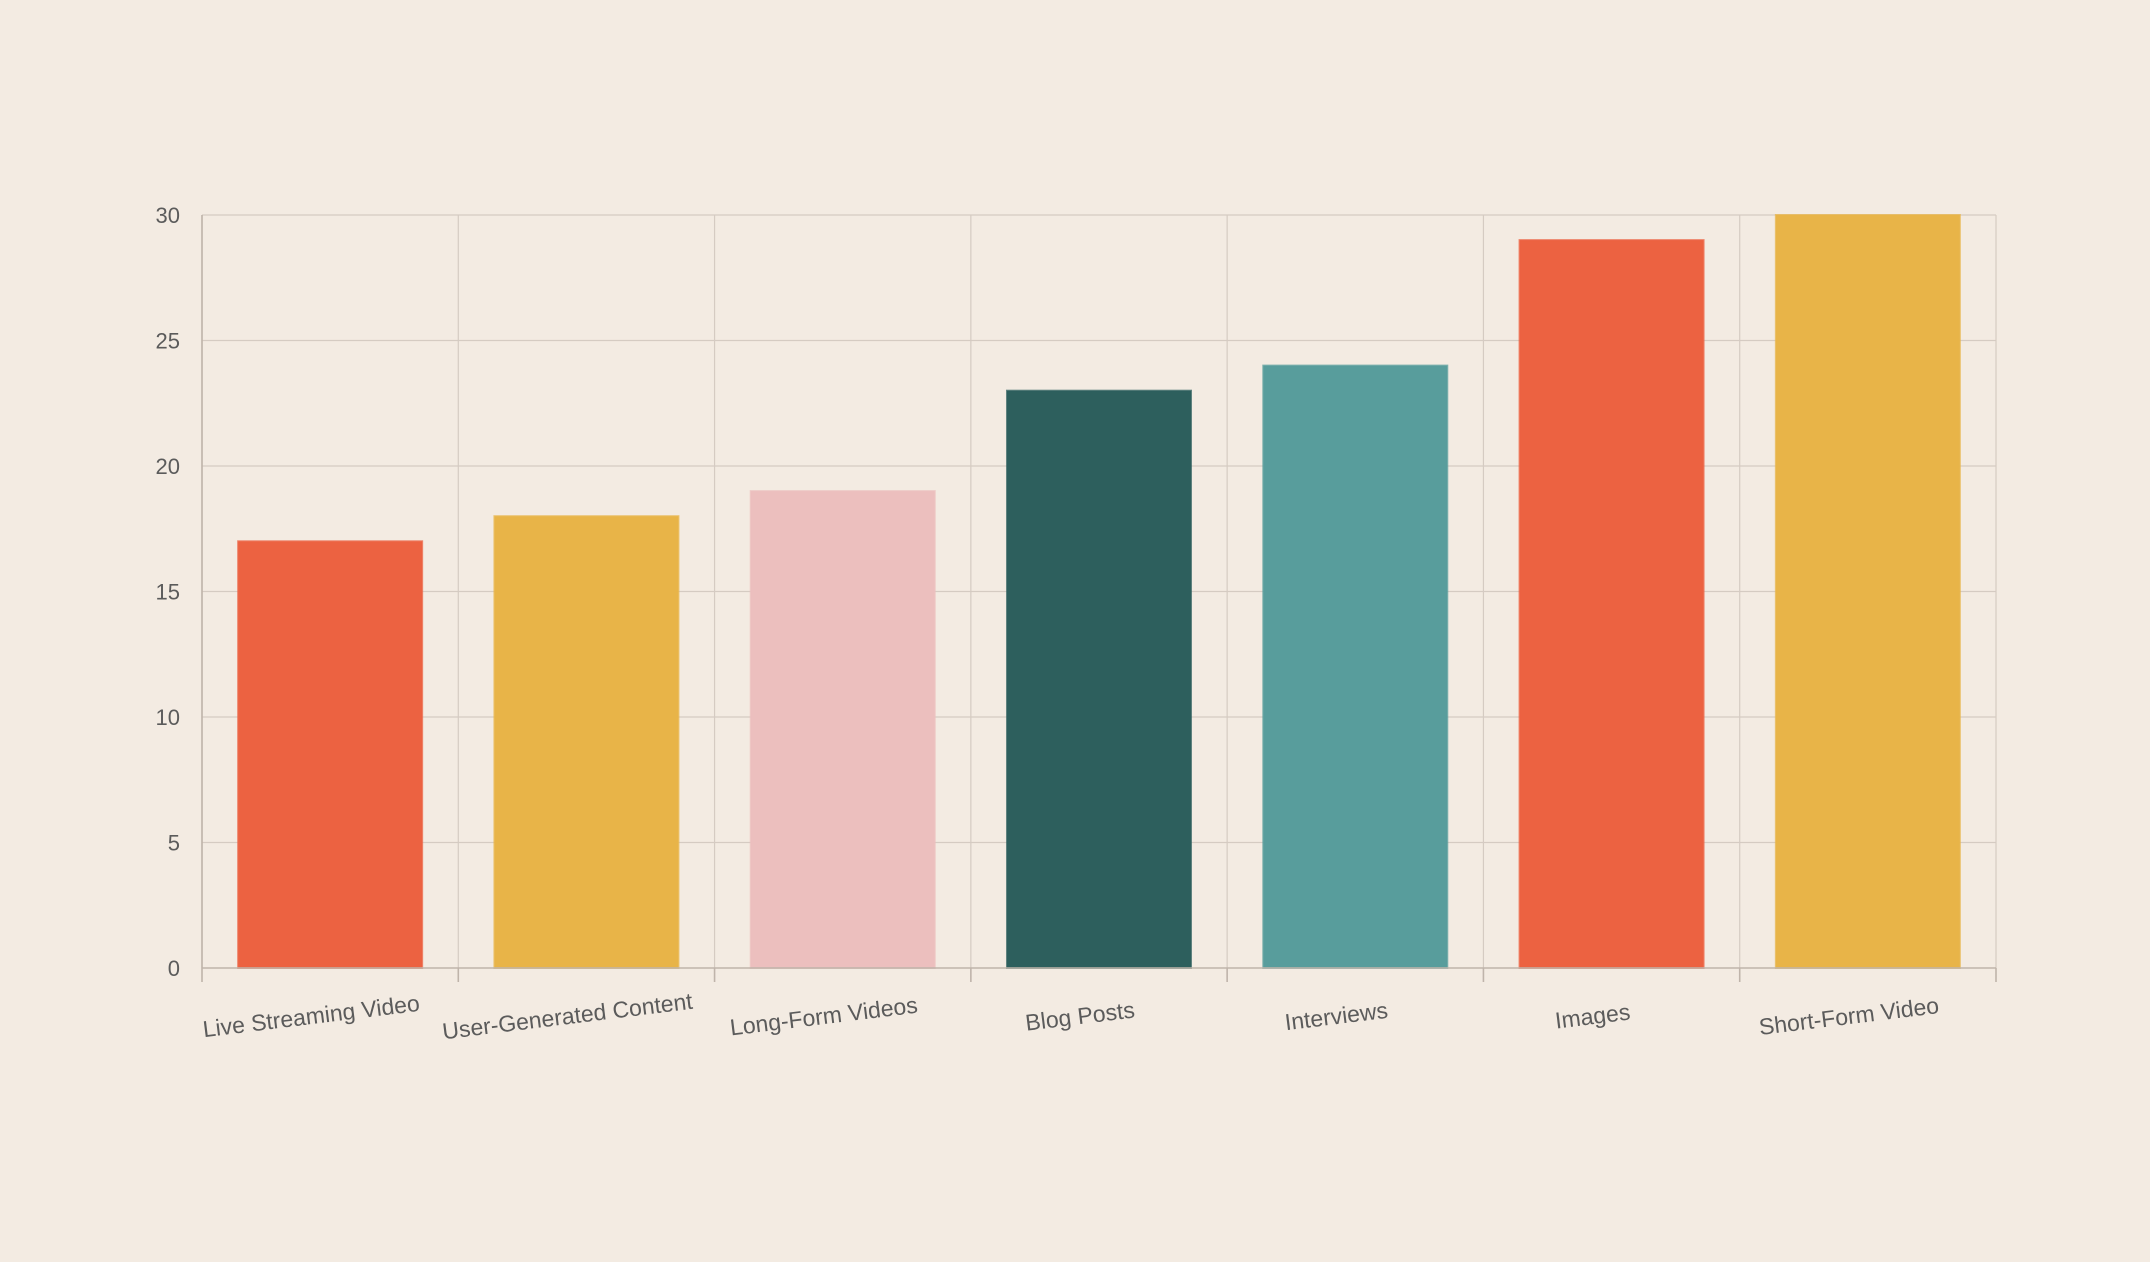  What do you see at coordinates (168, 341) in the screenshot?
I see `y-tick-label: 25` at bounding box center [168, 341].